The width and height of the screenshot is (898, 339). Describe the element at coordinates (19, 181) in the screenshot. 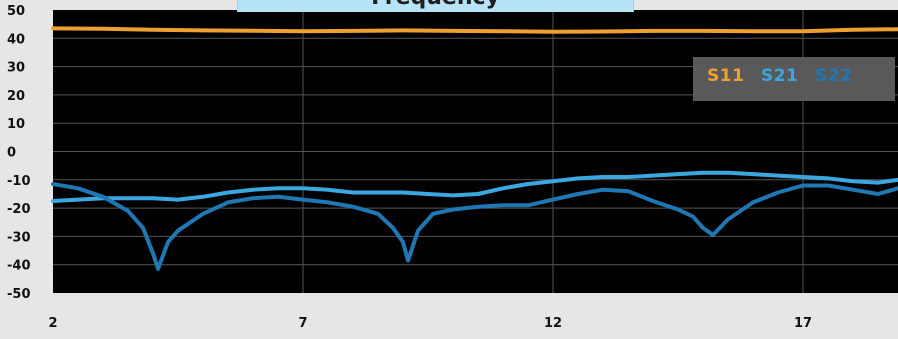

I see `y-tick-label: -10` at that location.